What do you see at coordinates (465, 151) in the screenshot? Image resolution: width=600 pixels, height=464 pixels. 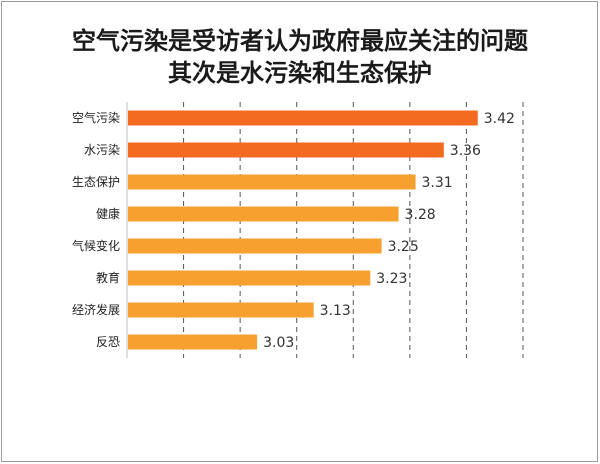 I see `data-label: 3.36` at bounding box center [465, 151].